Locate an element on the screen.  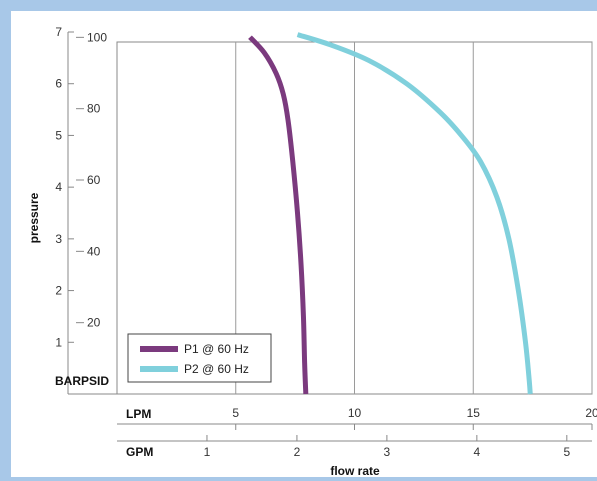
legend-label-p1: P1 @ 60 Hz is located at coordinates (216, 349).